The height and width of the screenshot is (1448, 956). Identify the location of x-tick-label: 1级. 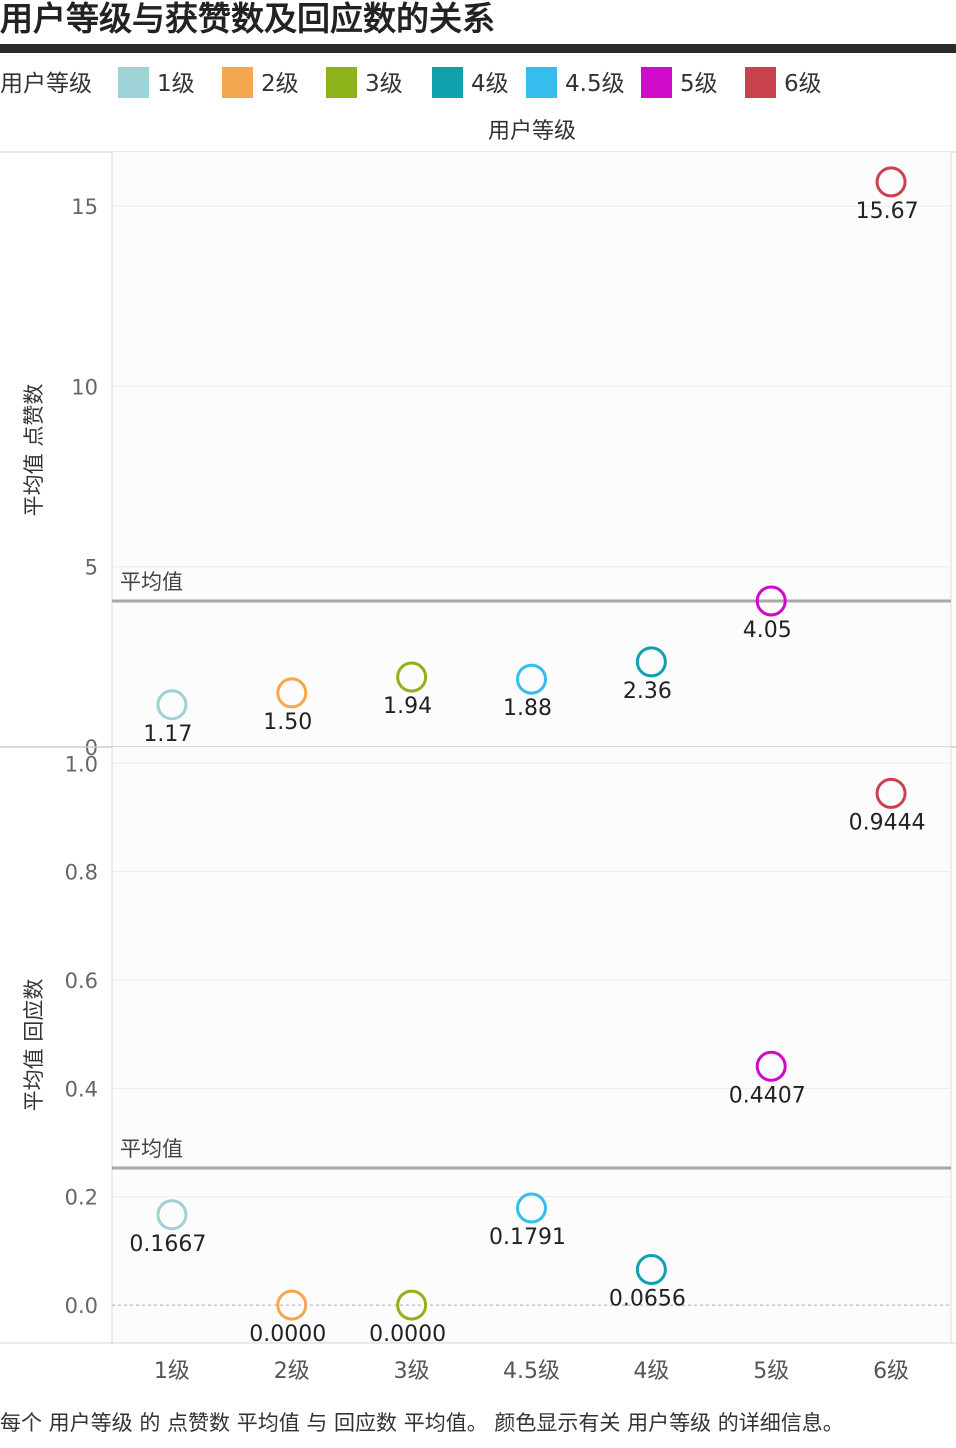
(172, 1371).